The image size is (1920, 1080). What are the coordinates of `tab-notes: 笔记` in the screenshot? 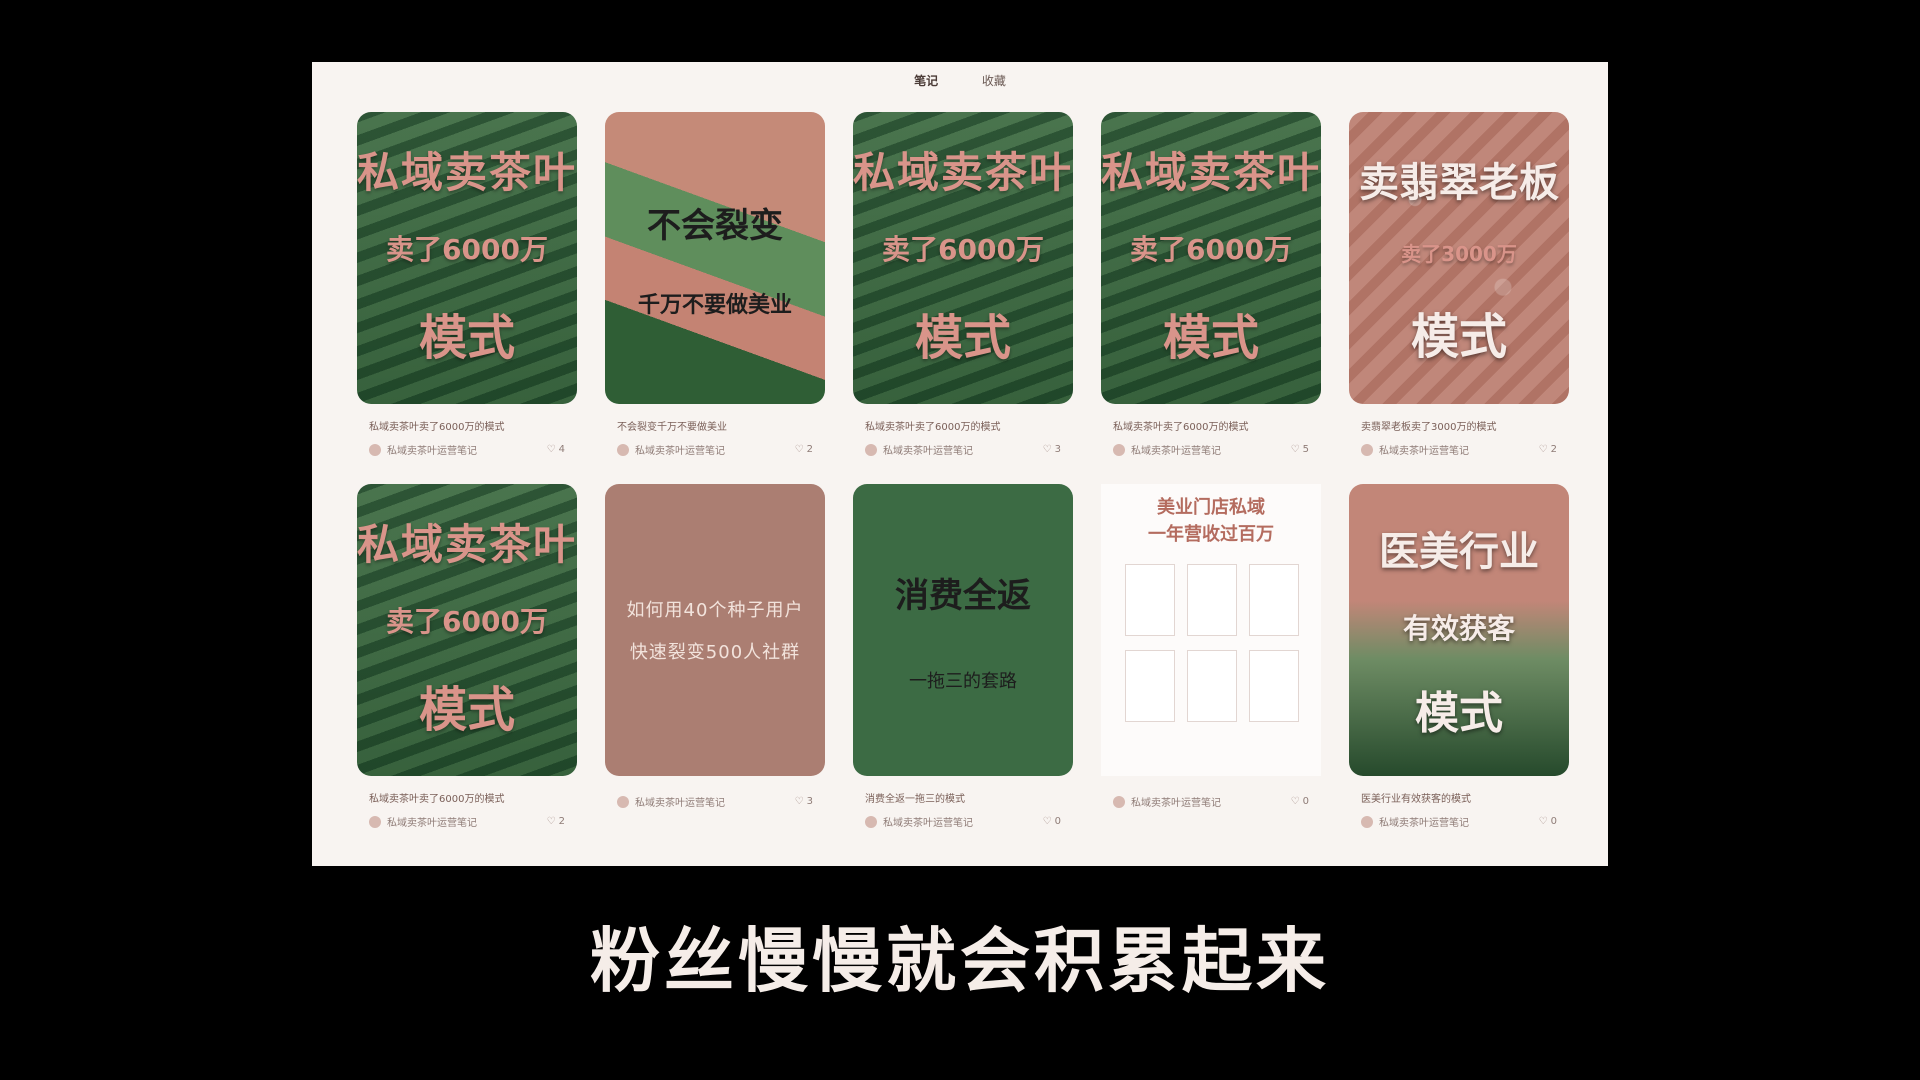 It's located at (926, 81).